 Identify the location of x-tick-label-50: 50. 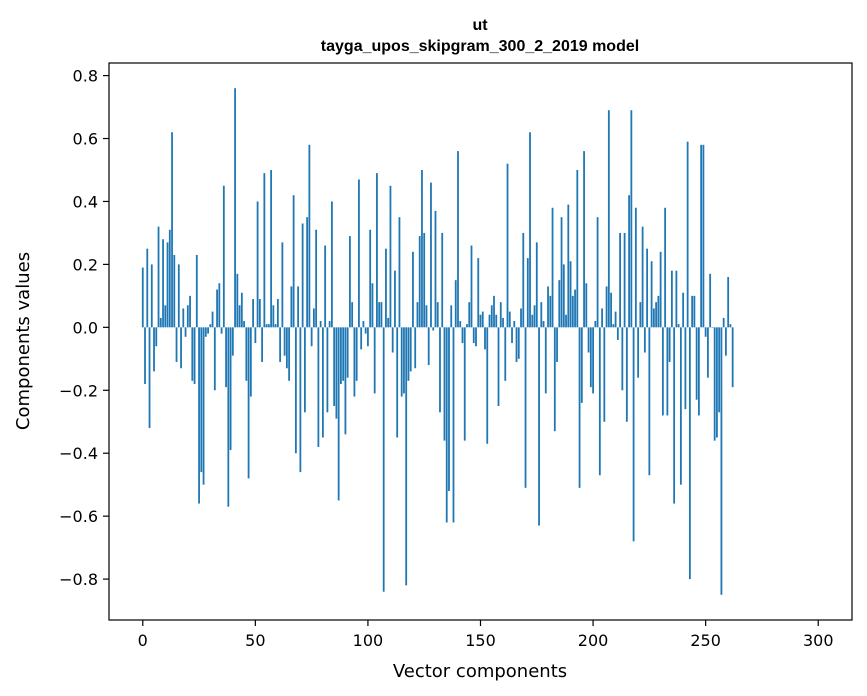
(255, 640).